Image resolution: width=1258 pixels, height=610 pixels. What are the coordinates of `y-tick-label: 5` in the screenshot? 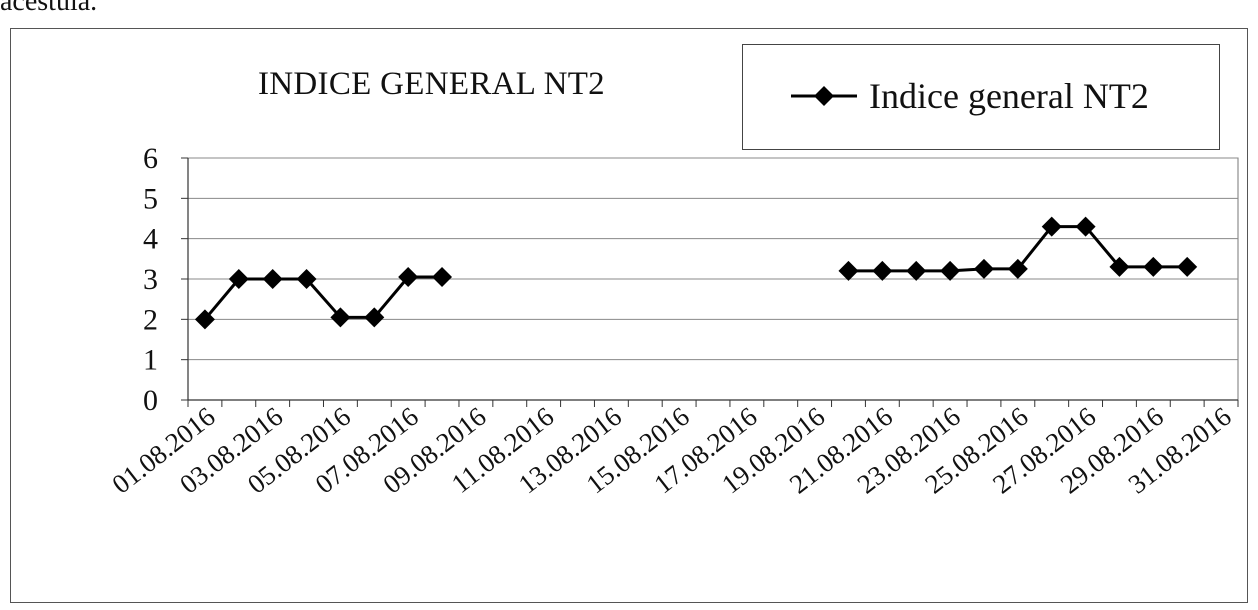 It's located at (150, 198).